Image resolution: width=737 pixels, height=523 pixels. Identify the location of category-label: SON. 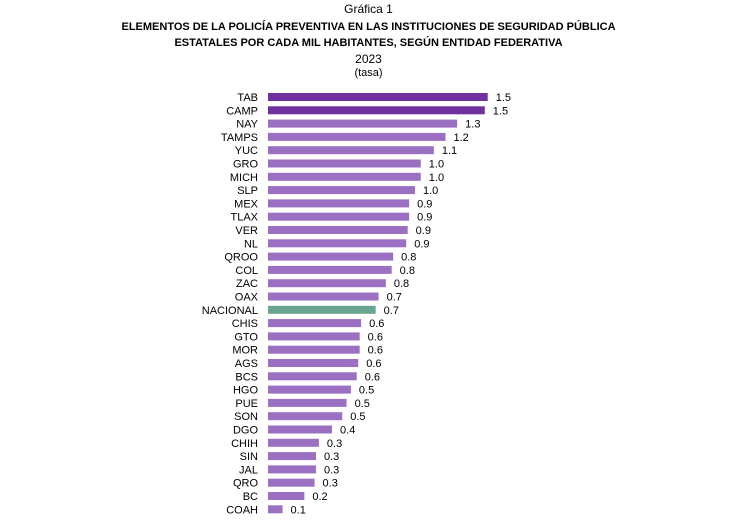
(246, 417).